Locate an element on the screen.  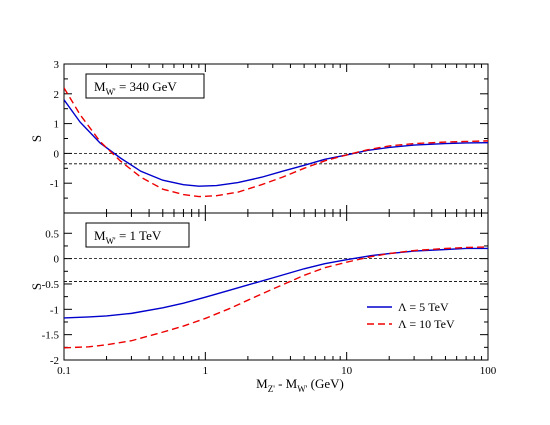
x-axis-title: MZ' - MW' (GeV) is located at coordinates (300, 385).